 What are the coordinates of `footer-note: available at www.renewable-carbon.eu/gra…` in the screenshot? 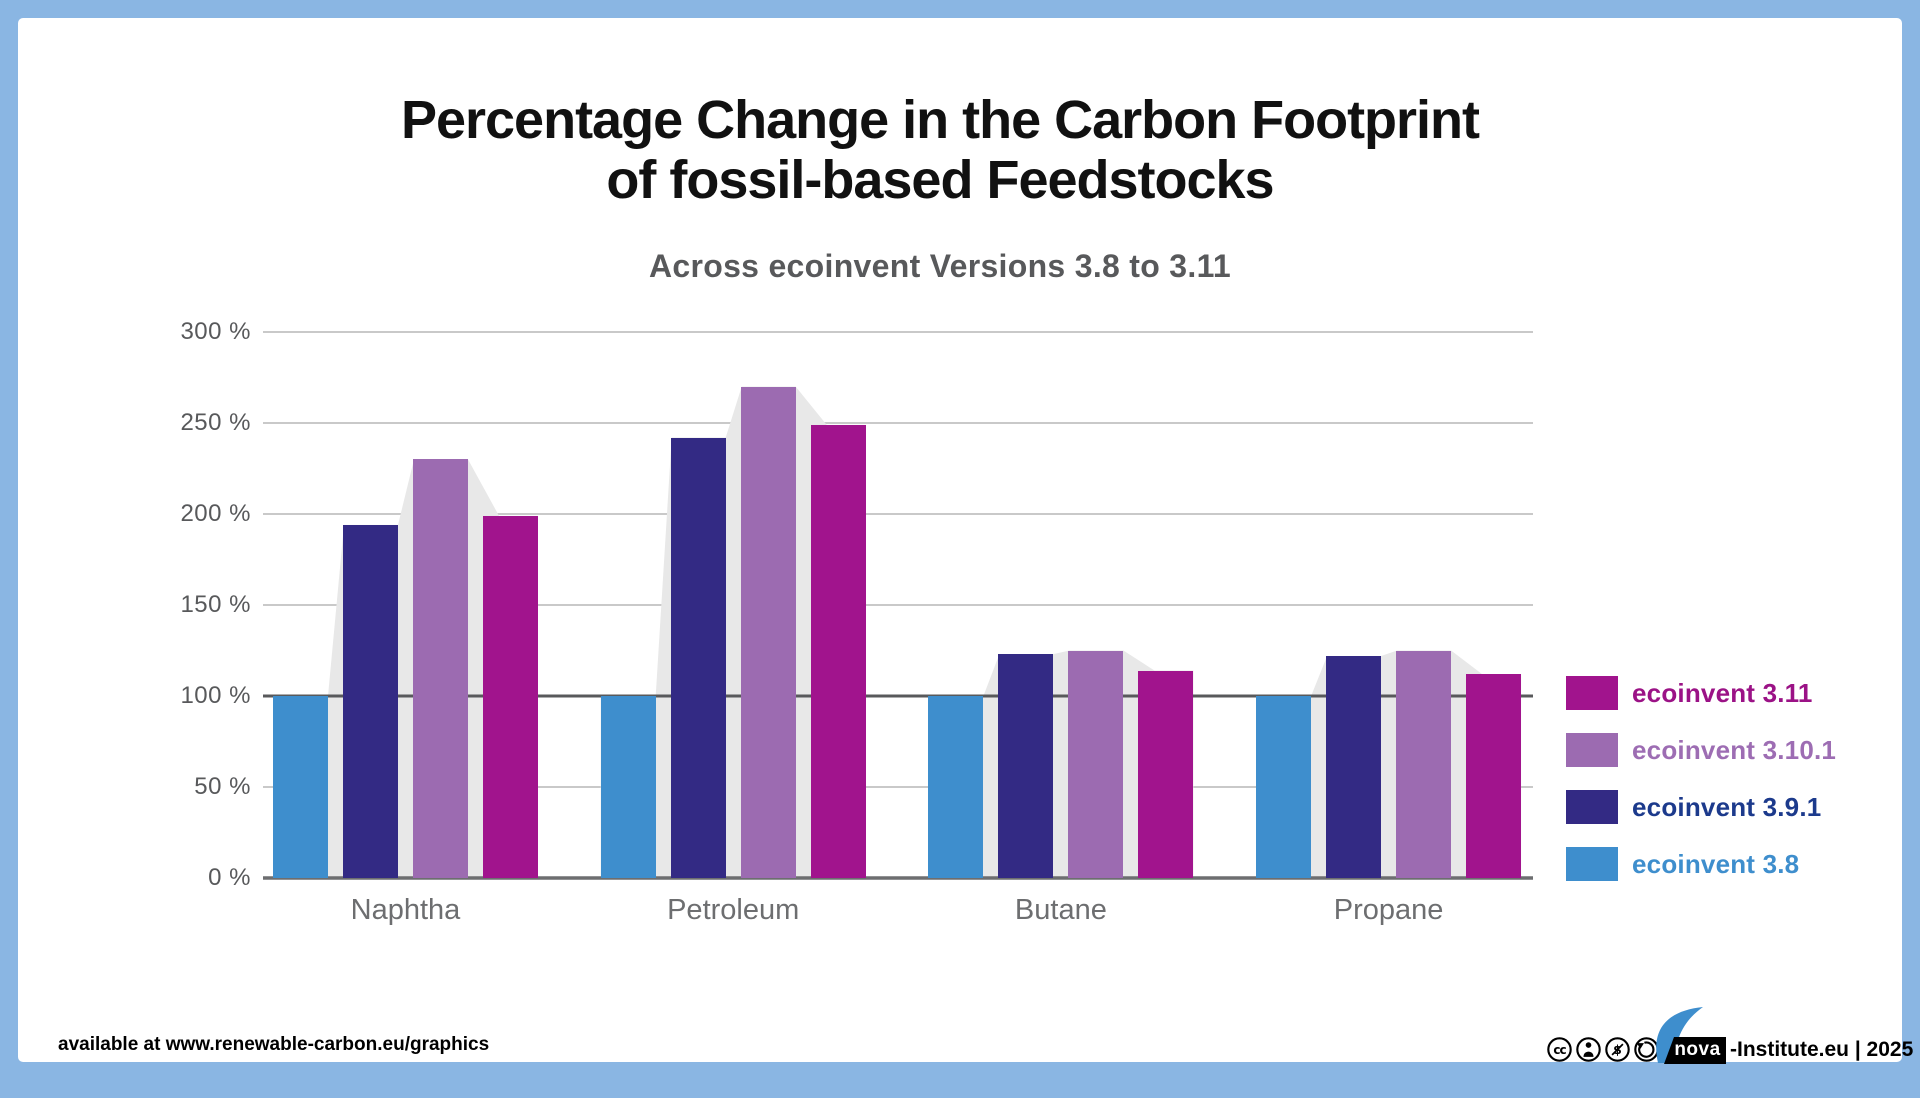 It's located at (274, 1044).